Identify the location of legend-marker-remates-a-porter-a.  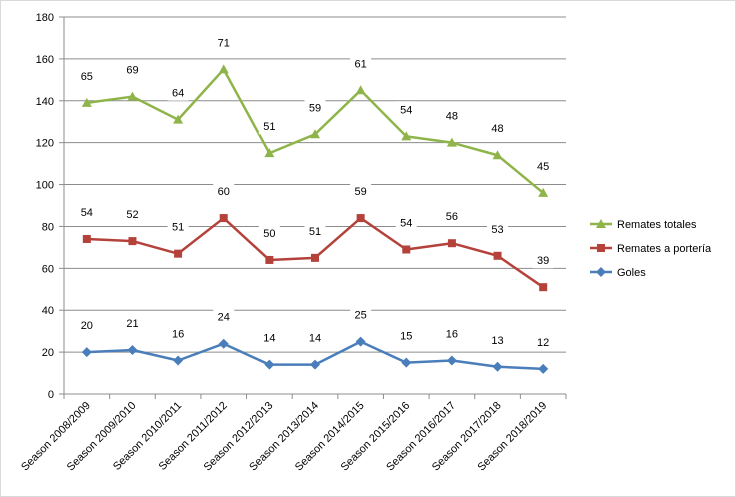
(601, 248).